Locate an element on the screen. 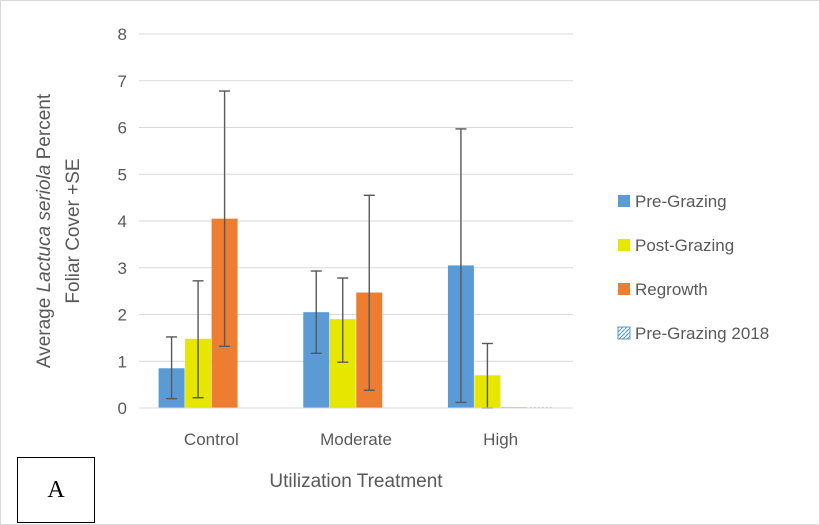 The height and width of the screenshot is (525, 820). y-axis-title-part-3: Percent is located at coordinates (44, 128).